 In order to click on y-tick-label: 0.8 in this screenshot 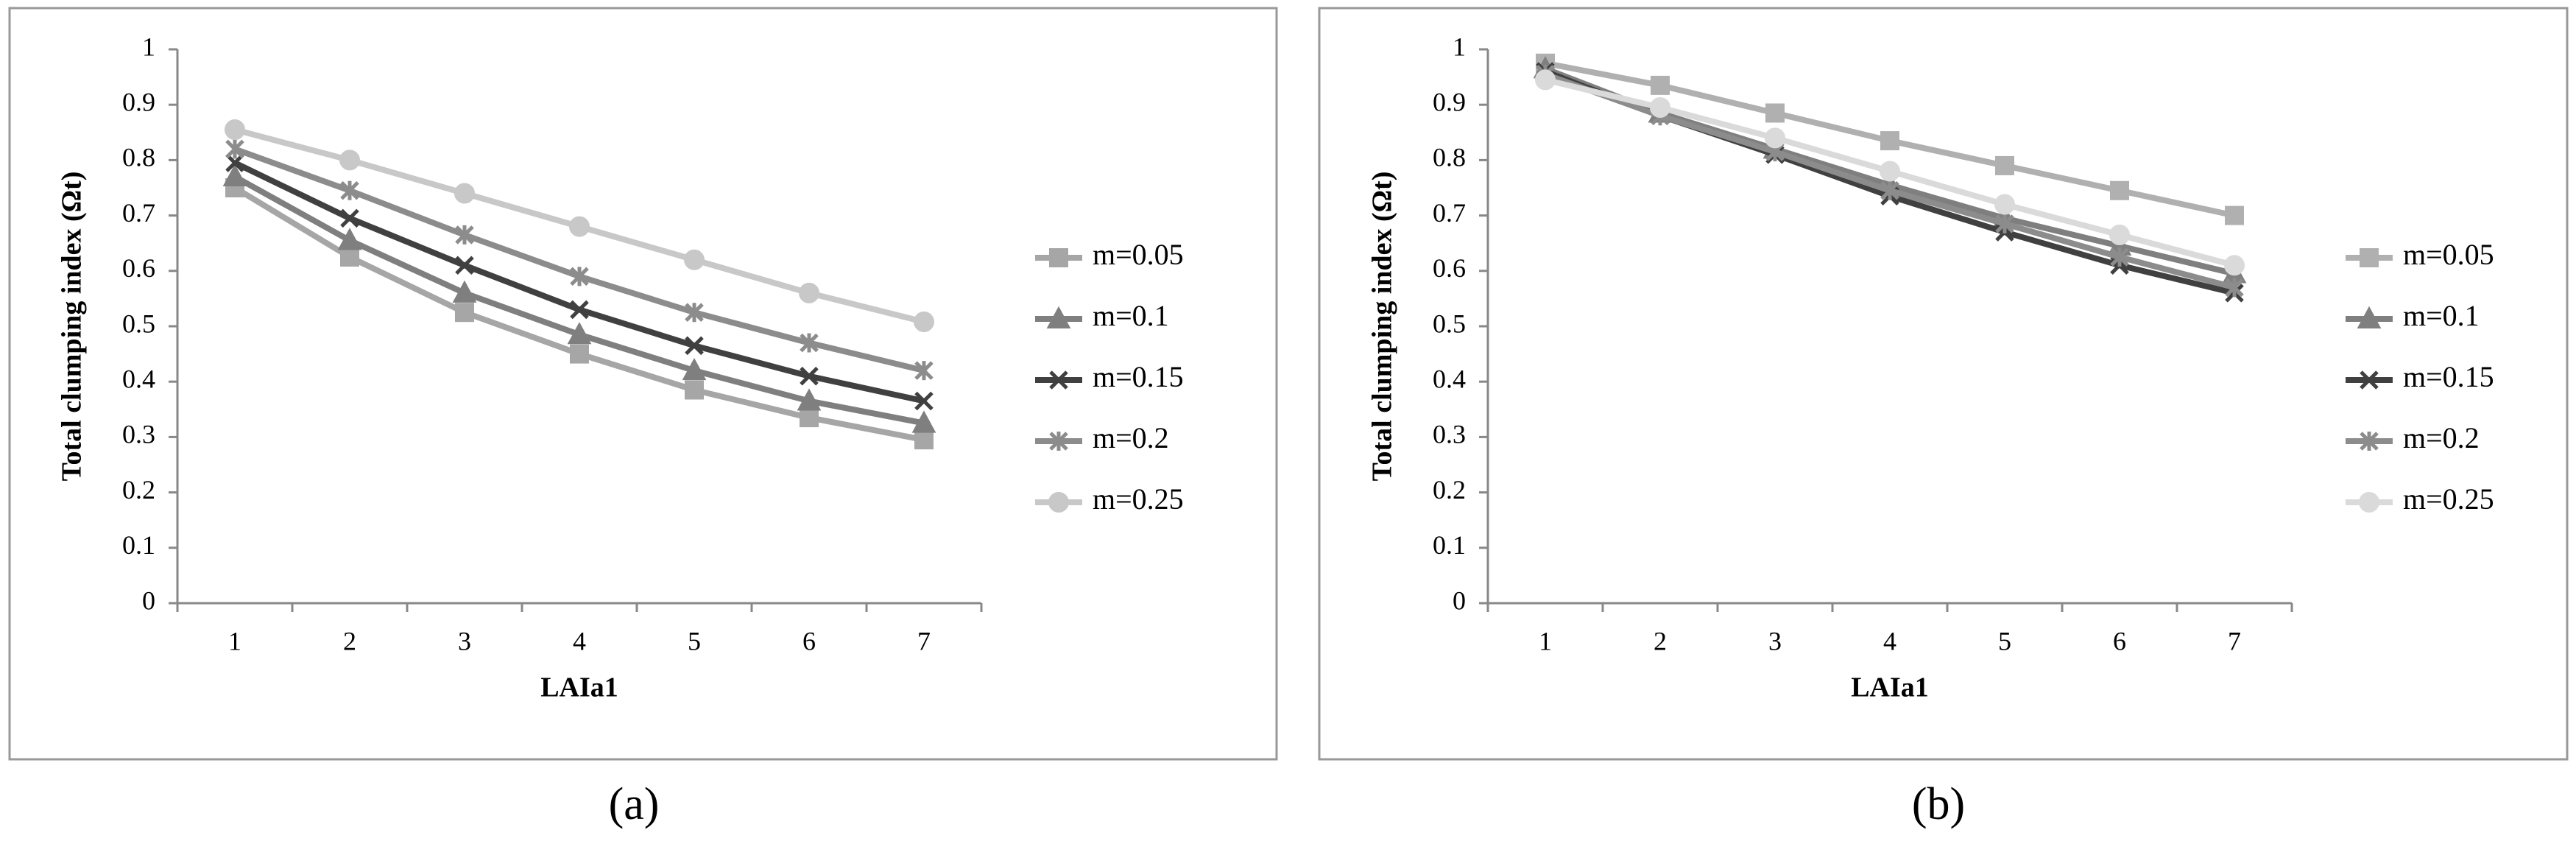, I will do `click(138, 157)`.